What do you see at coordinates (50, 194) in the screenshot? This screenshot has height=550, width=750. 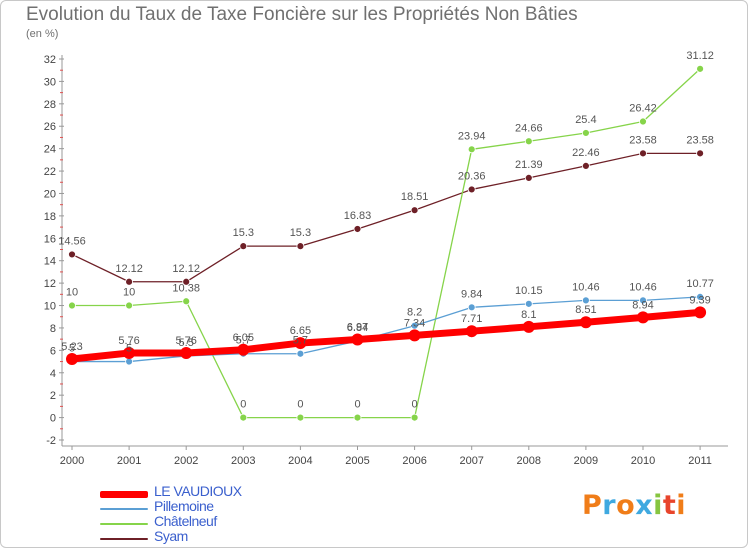 I see `y-tick-label: 20` at bounding box center [50, 194].